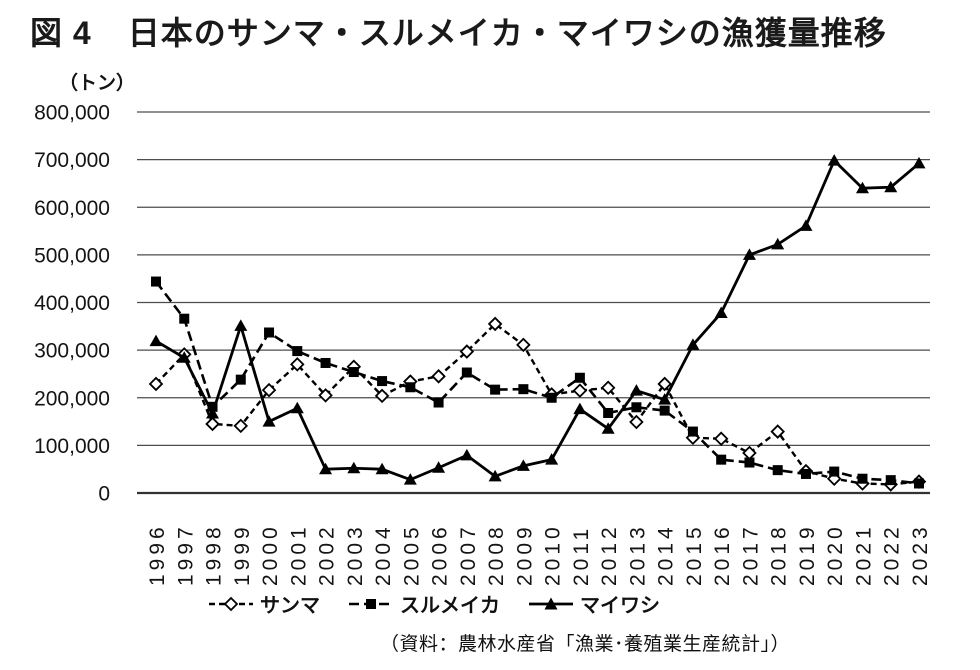 This screenshot has height=670, width=980. Describe the element at coordinates (450, 606) in the screenshot. I see `legend-label-surumeika: スルメイカ` at that location.